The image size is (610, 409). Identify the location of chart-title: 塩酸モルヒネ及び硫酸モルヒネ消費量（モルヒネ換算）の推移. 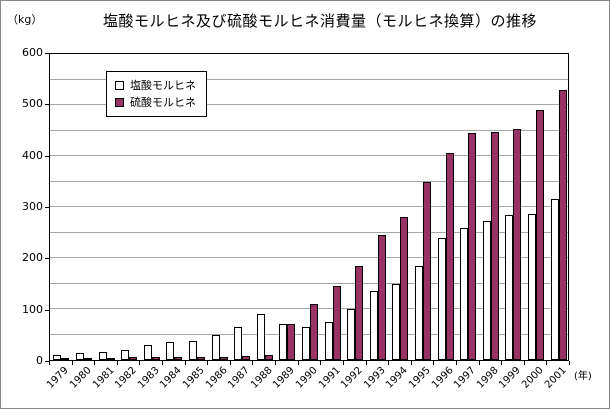
(319, 21).